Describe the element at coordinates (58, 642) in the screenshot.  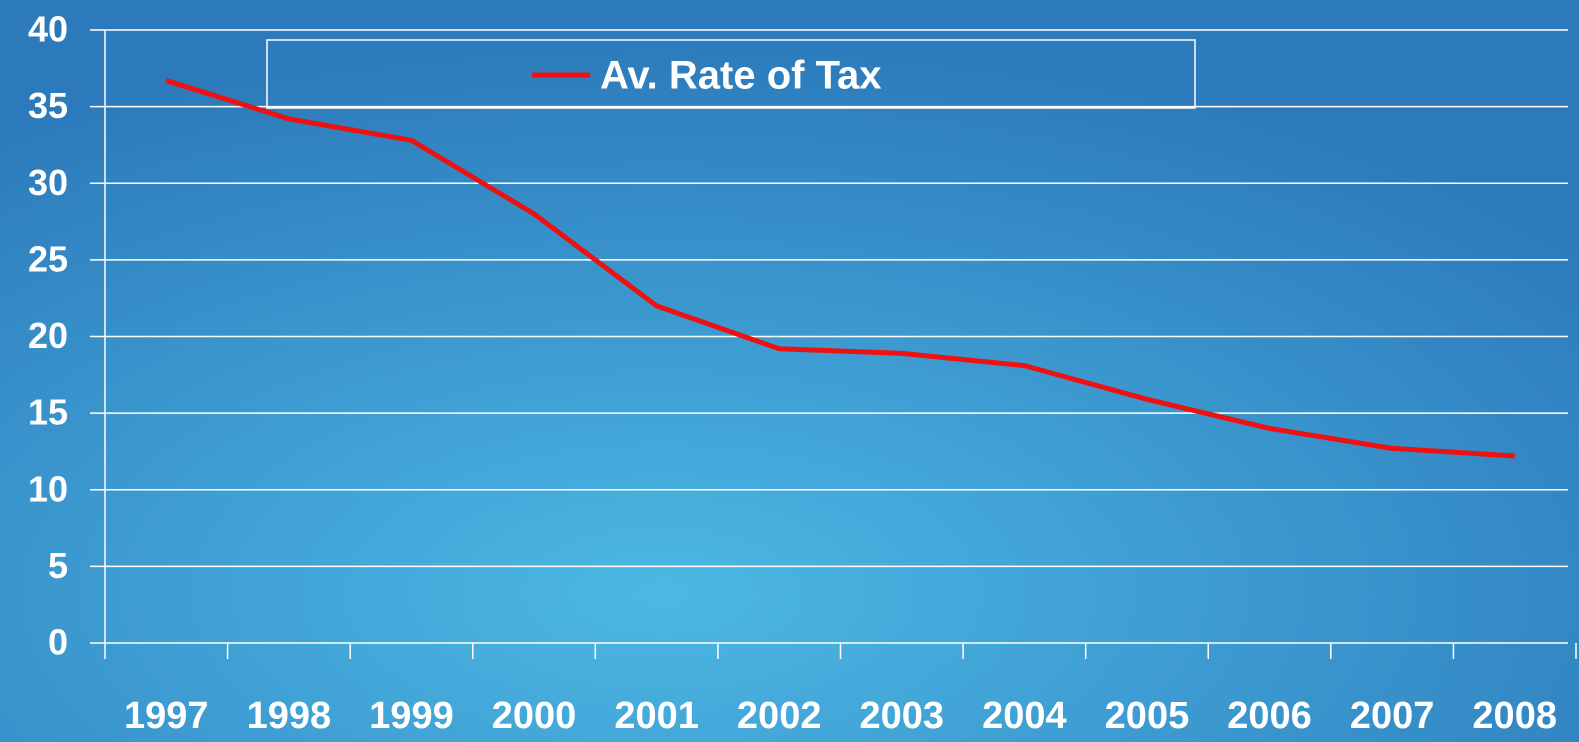
I see `y-tick-label: 0` at that location.